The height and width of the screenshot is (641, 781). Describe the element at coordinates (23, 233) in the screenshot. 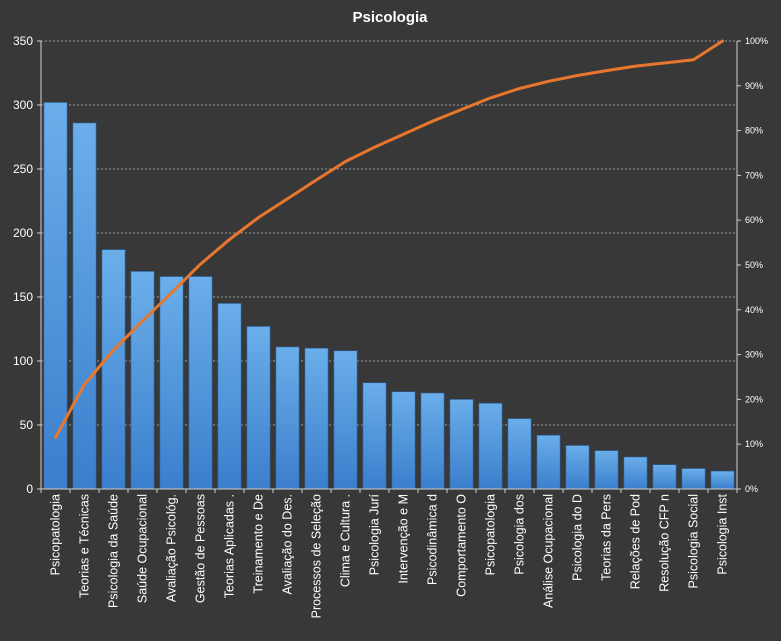

I see `y-tick-label: 200` at that location.